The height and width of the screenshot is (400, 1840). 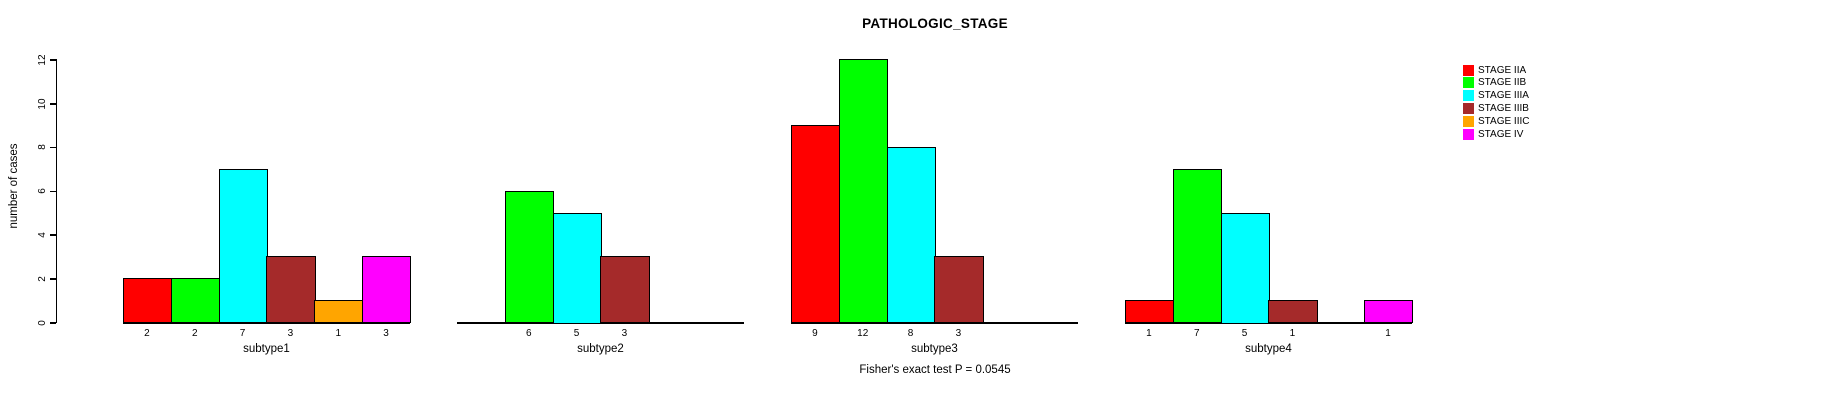 What do you see at coordinates (1504, 121) in the screenshot?
I see `legend-label: STAGE IIIC` at bounding box center [1504, 121].